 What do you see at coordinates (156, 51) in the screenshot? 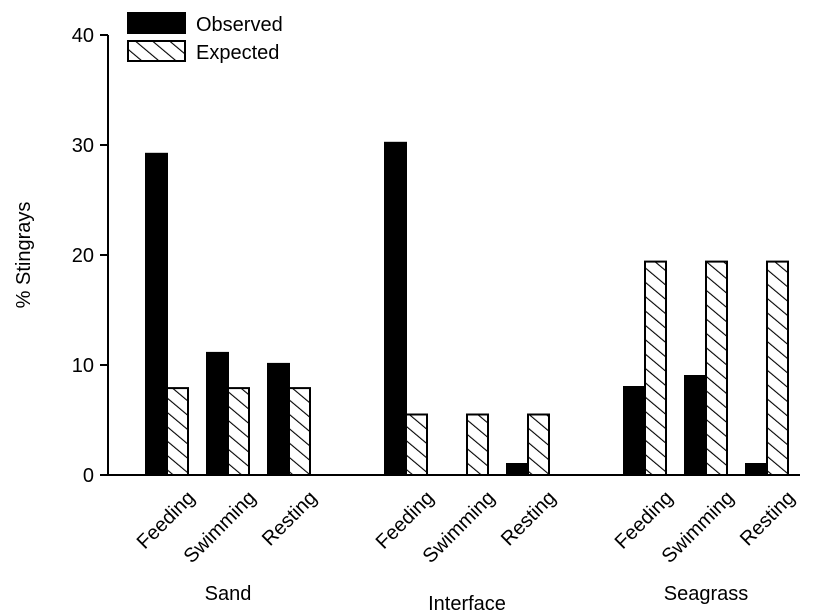
I see `legend-swatch-expected` at bounding box center [156, 51].